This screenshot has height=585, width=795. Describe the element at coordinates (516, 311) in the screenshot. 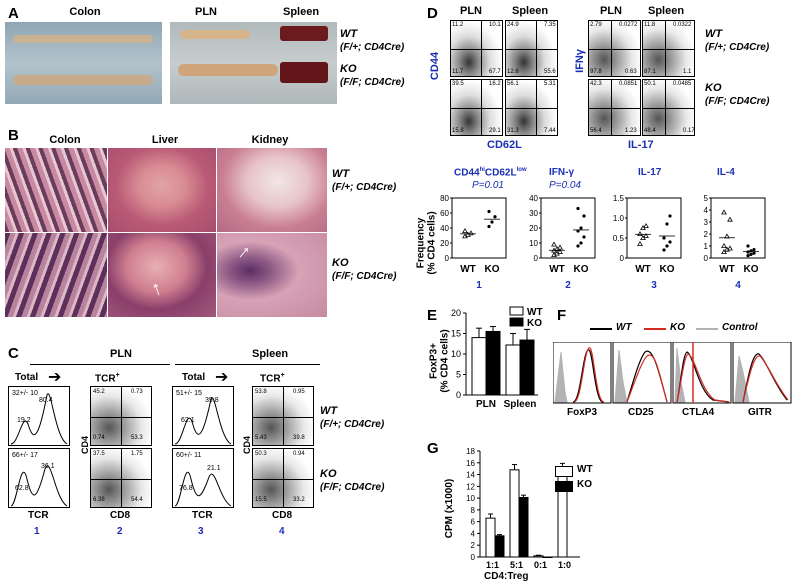

I see `e-legend-wt-swatch` at that location.